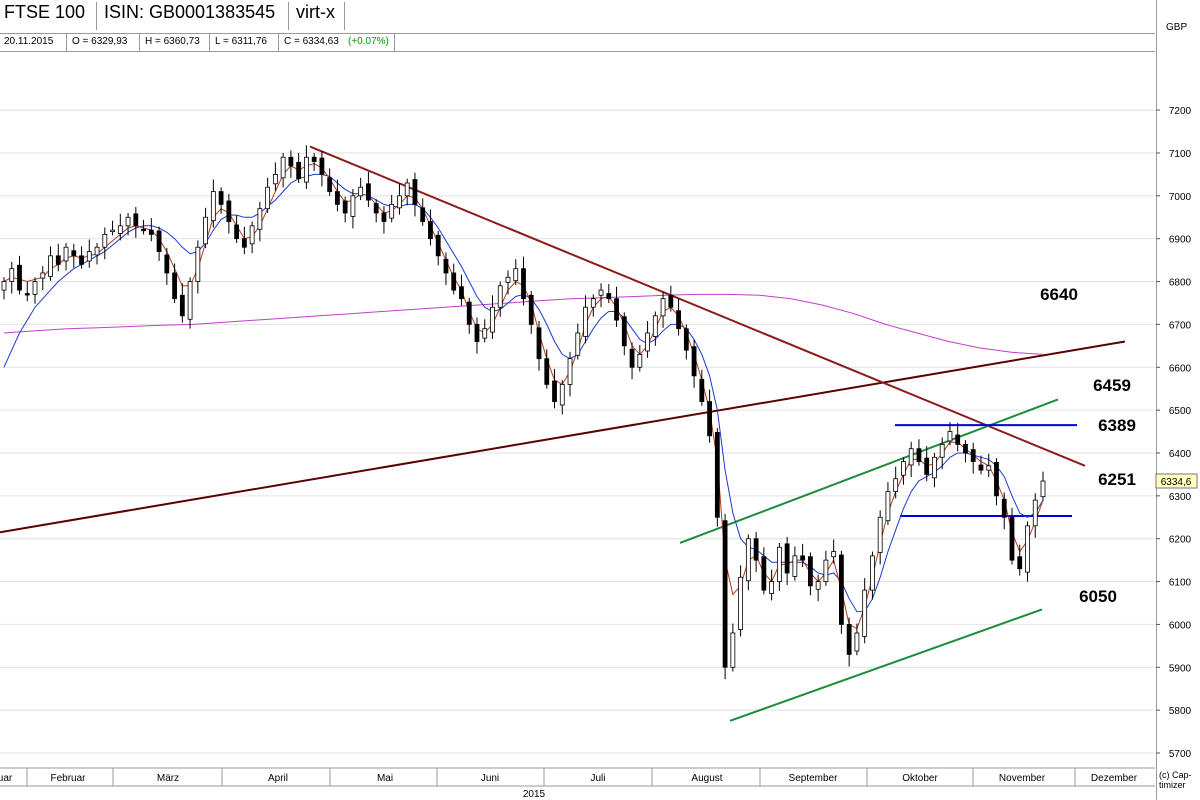  What do you see at coordinates (1180, 197) in the screenshot?
I see `y-tick-label: 7000` at bounding box center [1180, 197].